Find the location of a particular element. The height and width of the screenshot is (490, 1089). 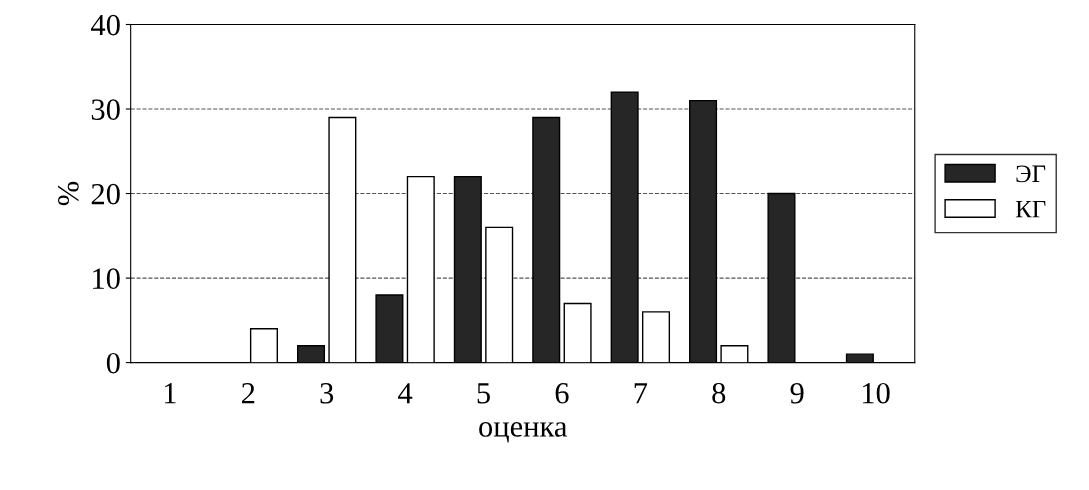

legend-label: КГ is located at coordinates (1030, 209).